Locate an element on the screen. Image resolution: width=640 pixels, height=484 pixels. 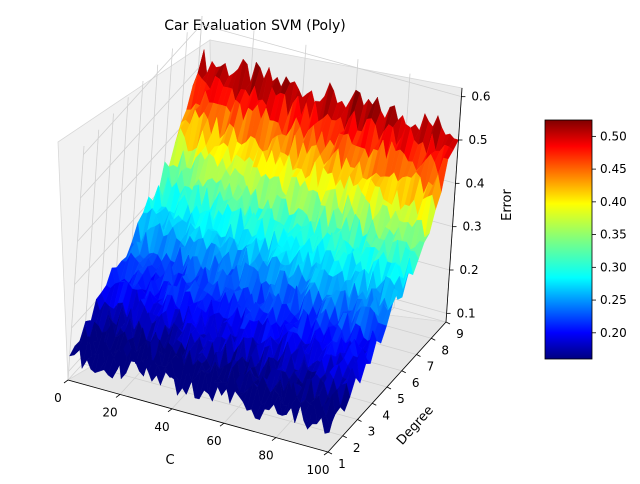
y-axis-label: Degree is located at coordinates (415, 425).